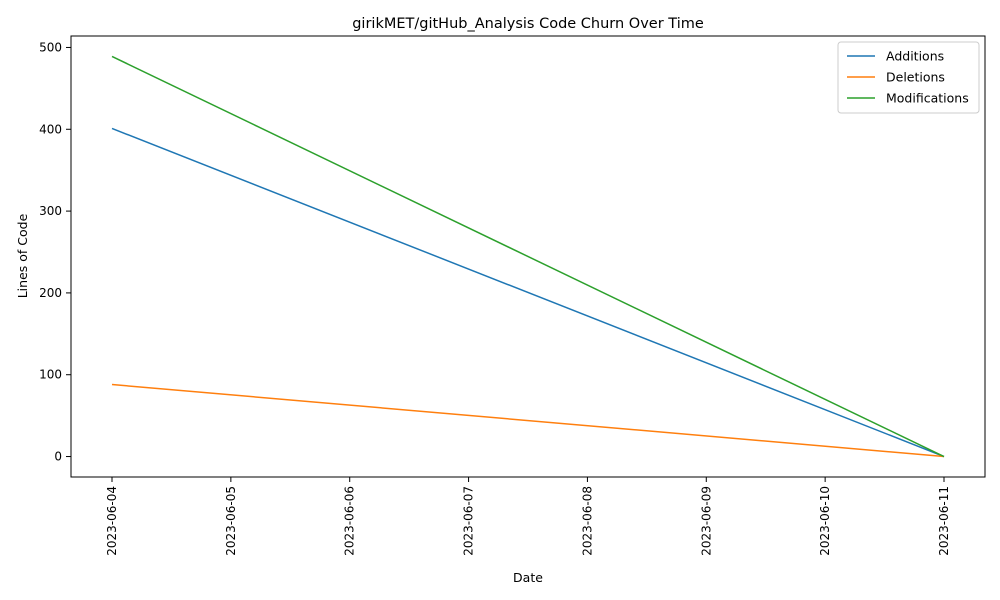 The width and height of the screenshot is (1000, 600). What do you see at coordinates (50, 129) in the screenshot?
I see `y-tick-label: 400` at bounding box center [50, 129].